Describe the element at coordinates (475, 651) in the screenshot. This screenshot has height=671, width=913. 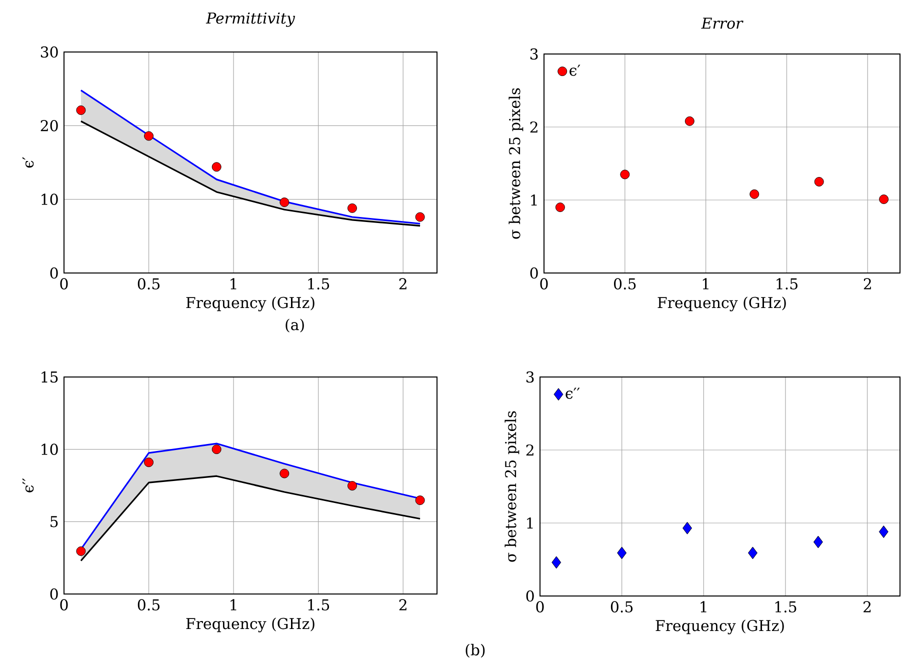
I see `text: (b)` at that location.